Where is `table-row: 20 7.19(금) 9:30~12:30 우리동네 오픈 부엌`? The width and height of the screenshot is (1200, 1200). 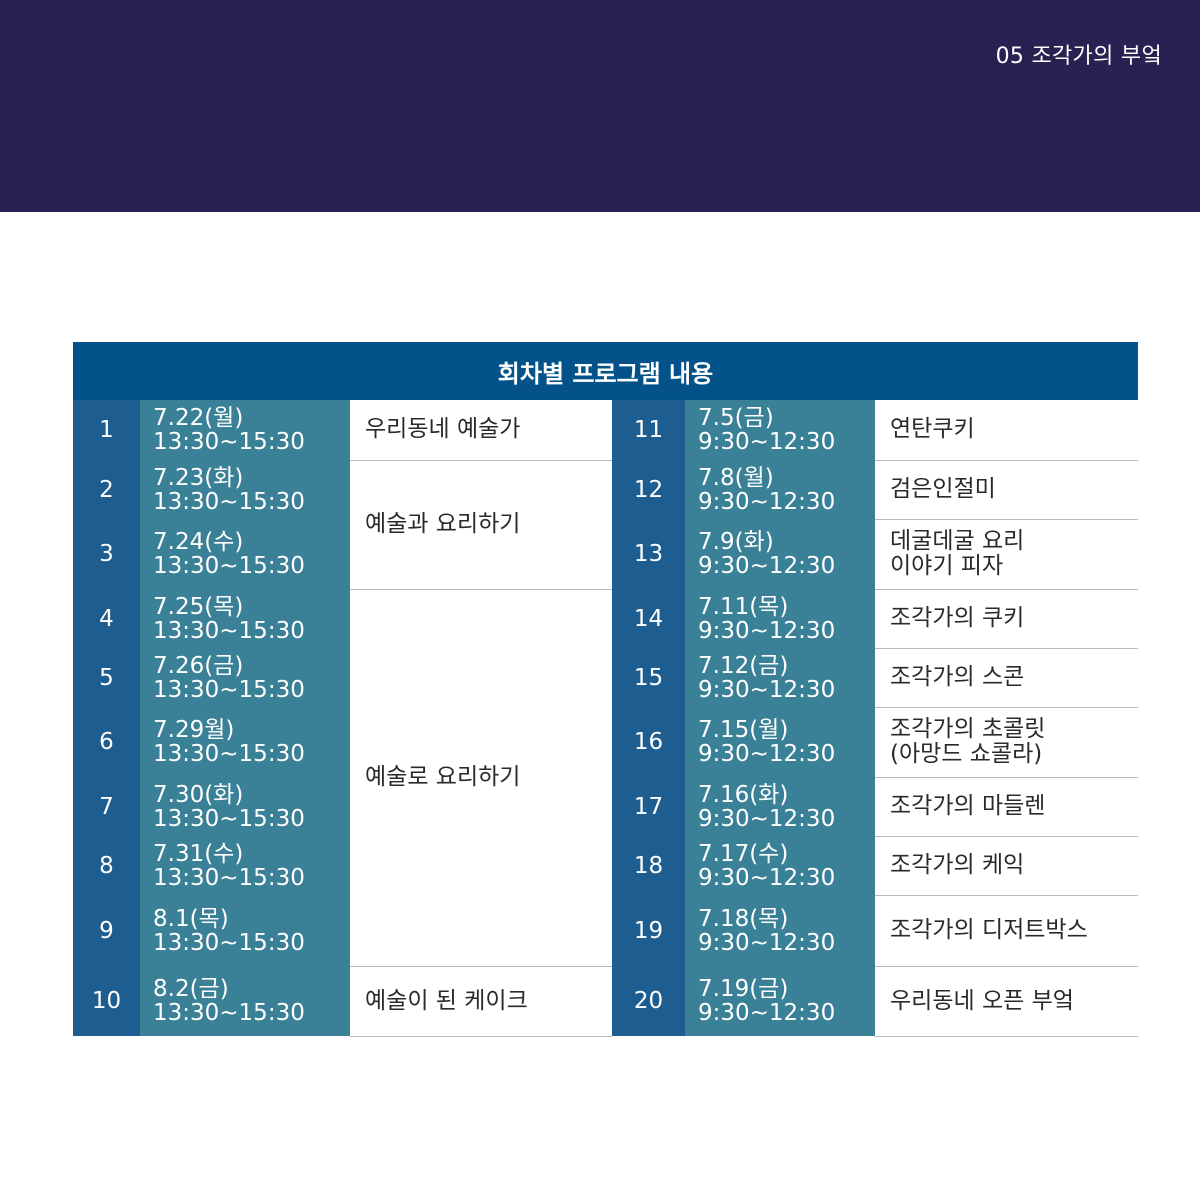 table-row: 20 7.19(금) 9:30~12:30 우리동네 오픈 부엌 is located at coordinates (875, 1001).